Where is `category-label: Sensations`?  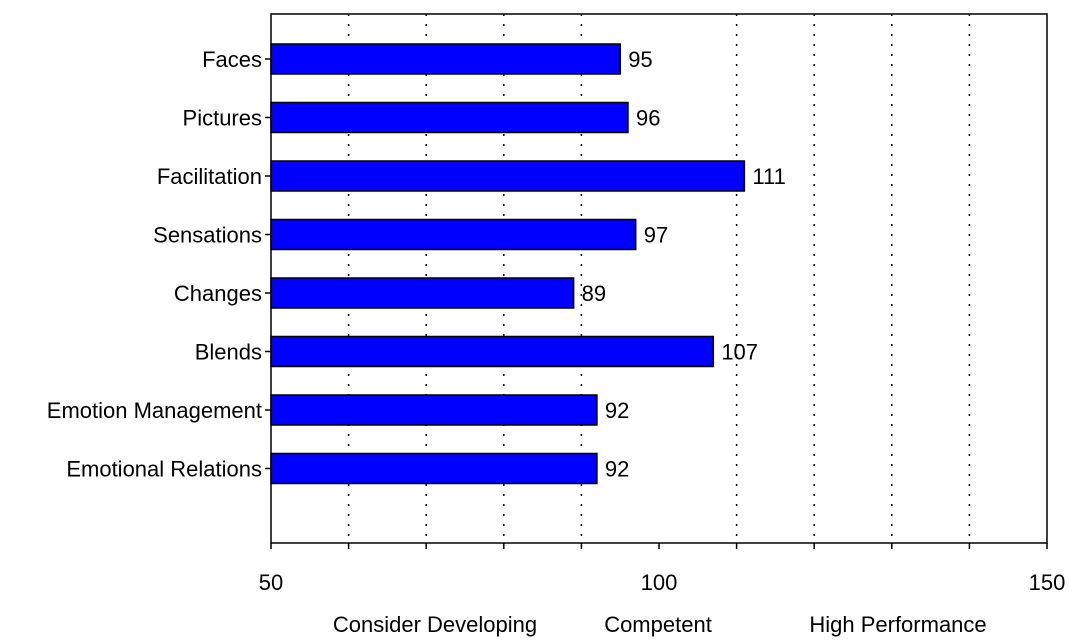
category-label: Sensations is located at coordinates (207, 235).